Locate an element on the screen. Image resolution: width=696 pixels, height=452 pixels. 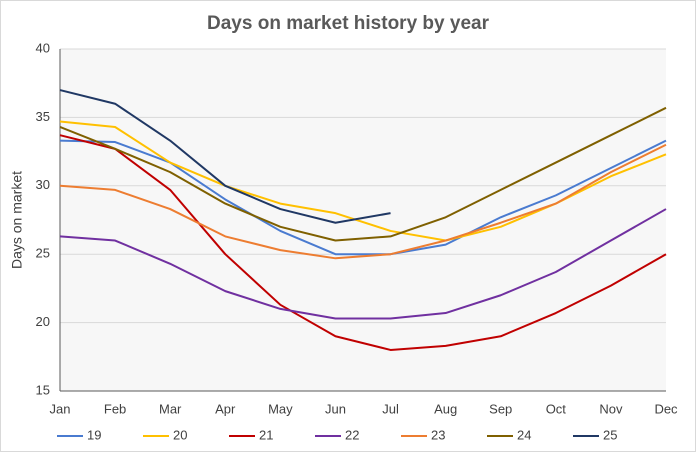
x-tick-label: Aug is located at coordinates (445, 408).